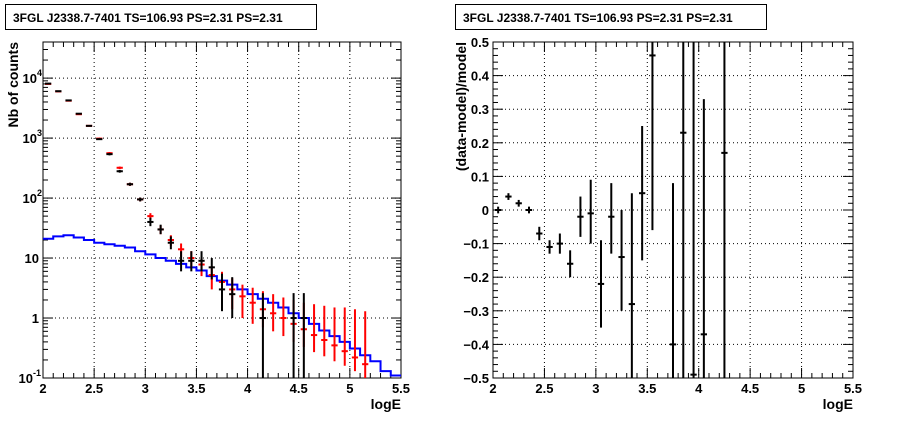 The image size is (898, 421). What do you see at coordinates (480, 76) in the screenshot?
I see `y-tick-label: 0.4` at bounding box center [480, 76].